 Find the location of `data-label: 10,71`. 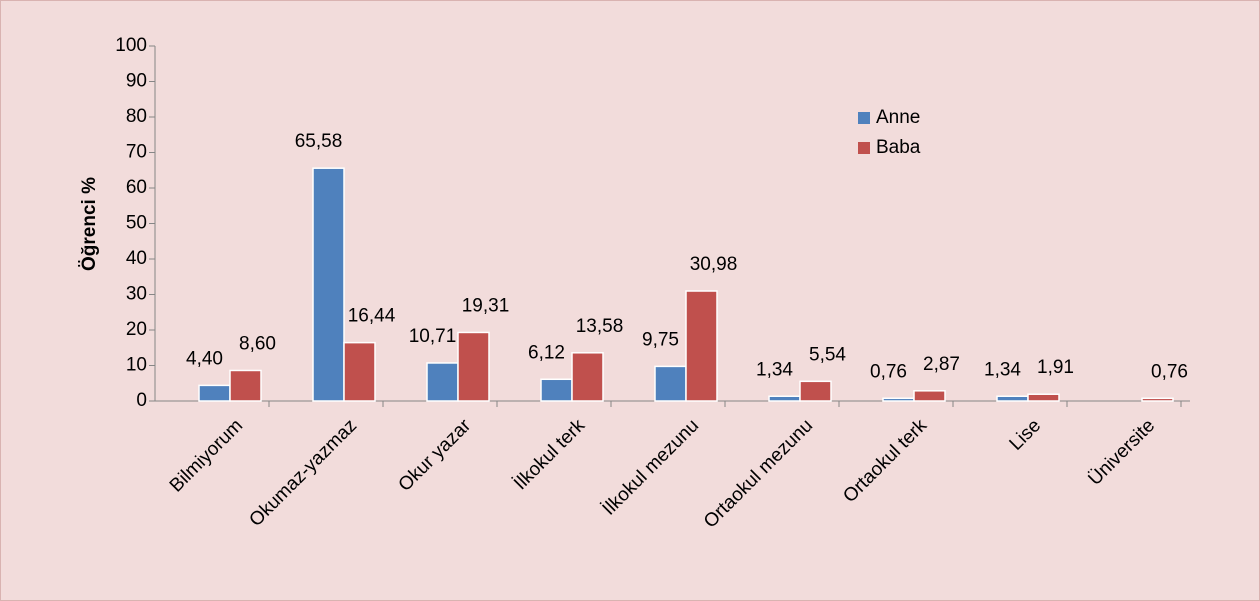

data-label: 10,71 is located at coordinates (433, 336).